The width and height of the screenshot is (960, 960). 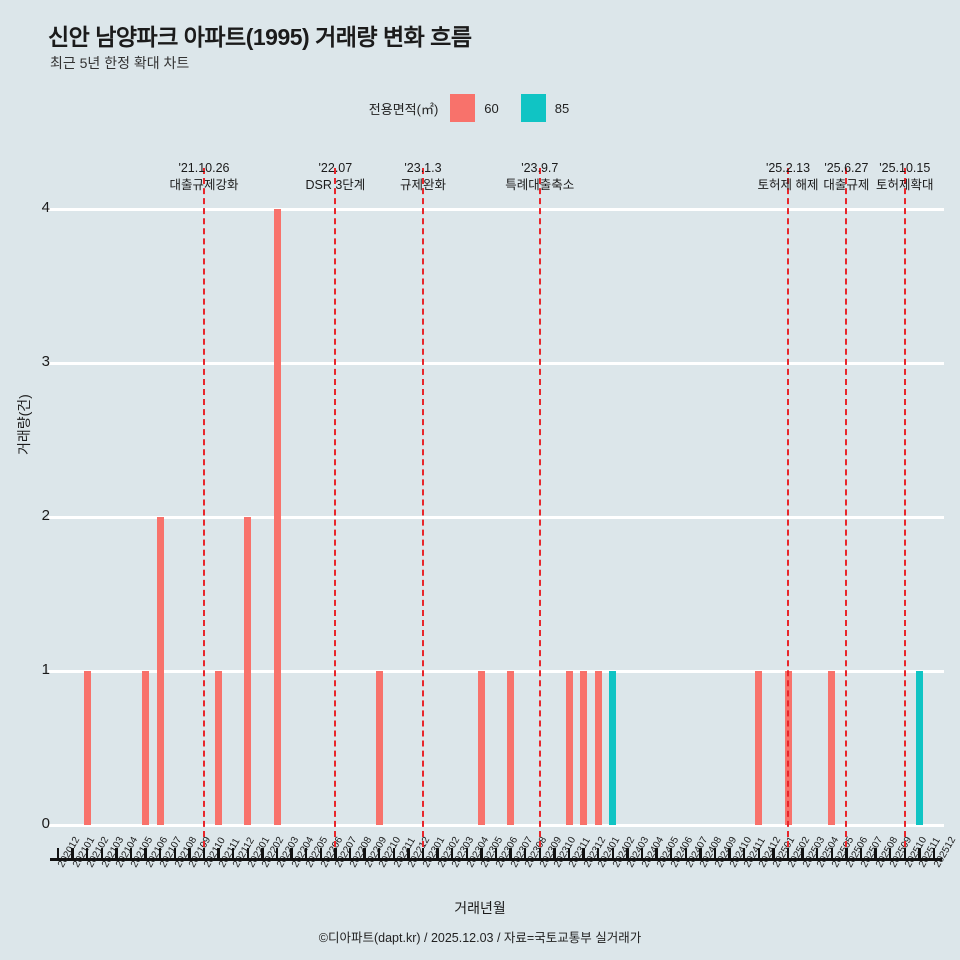 I want to click on event-date: '23.9.7, so click(x=540, y=168).